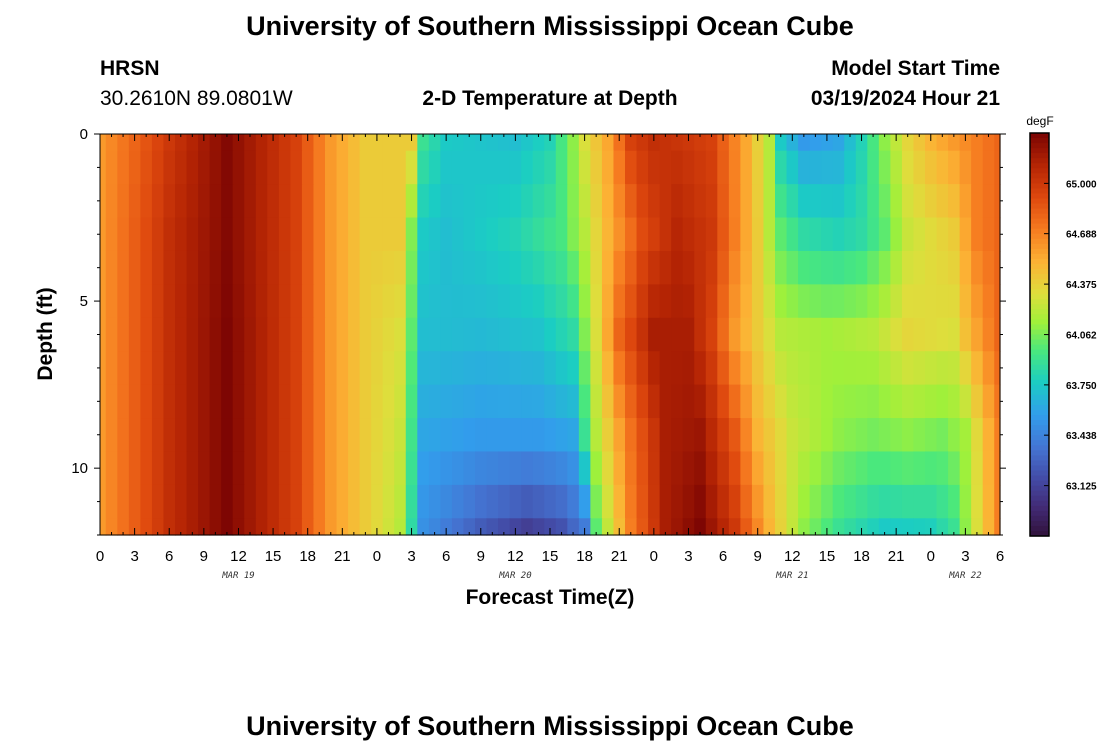 The image size is (1100, 750). What do you see at coordinates (931, 556) in the screenshot?
I see `x-tick-label: 0` at bounding box center [931, 556].